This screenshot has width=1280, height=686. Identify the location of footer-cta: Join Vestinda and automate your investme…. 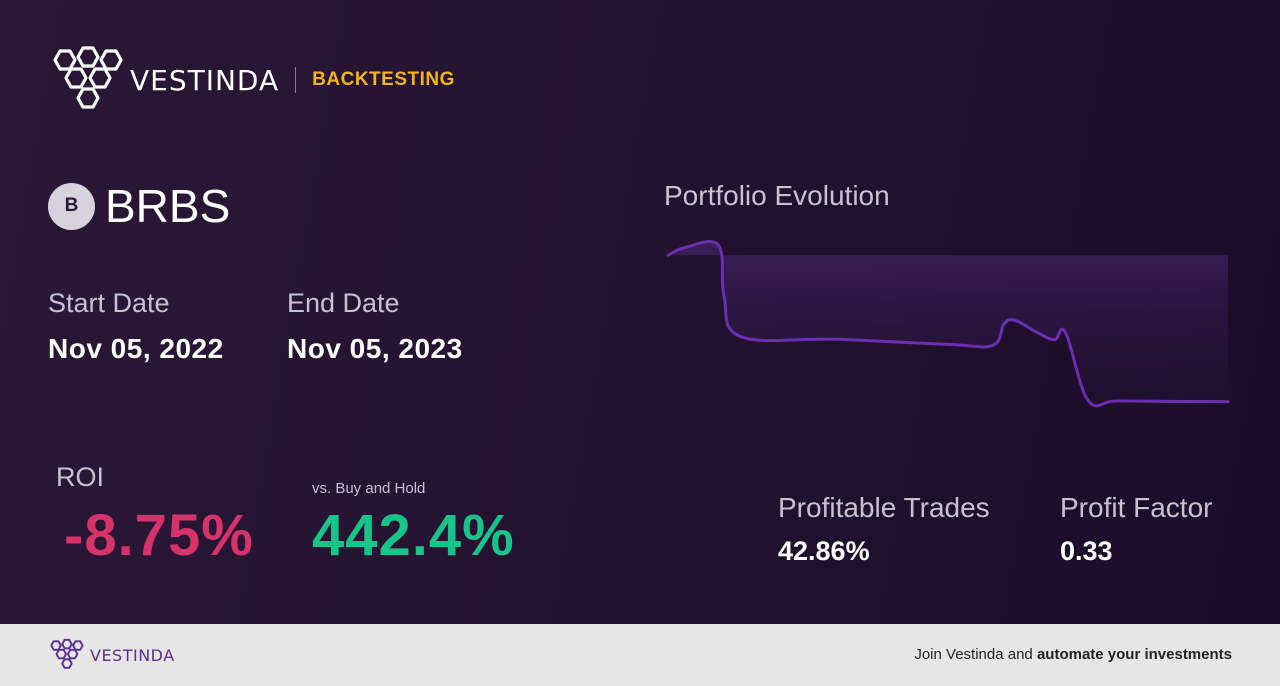
(1073, 654).